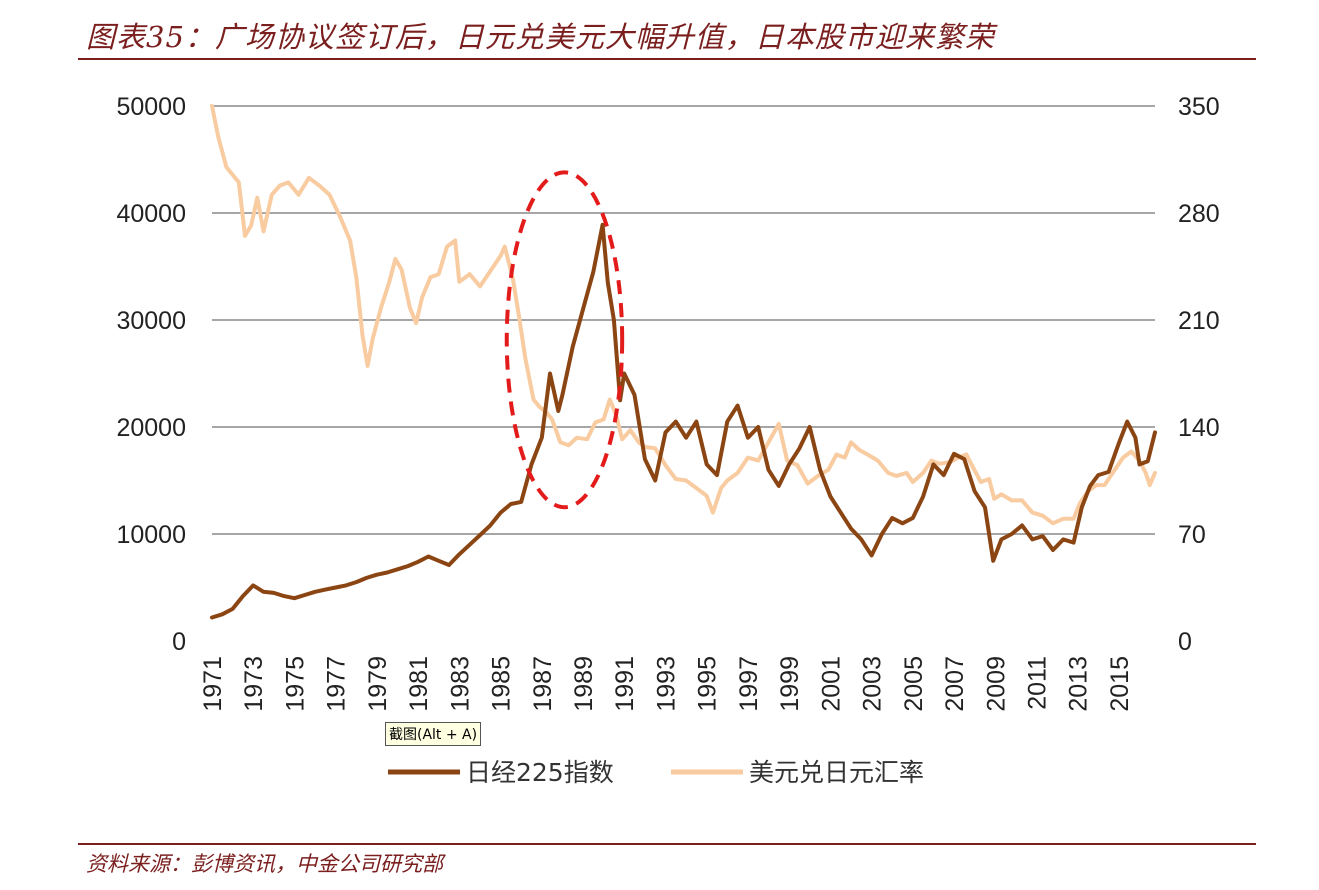  I want to click on highlight-ellipse, so click(564, 340).